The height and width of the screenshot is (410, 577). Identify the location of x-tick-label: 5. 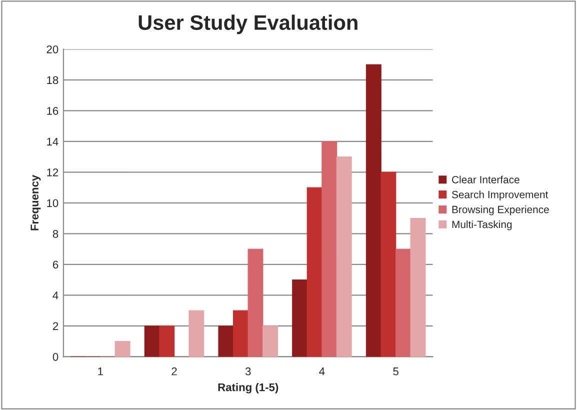
(395, 372).